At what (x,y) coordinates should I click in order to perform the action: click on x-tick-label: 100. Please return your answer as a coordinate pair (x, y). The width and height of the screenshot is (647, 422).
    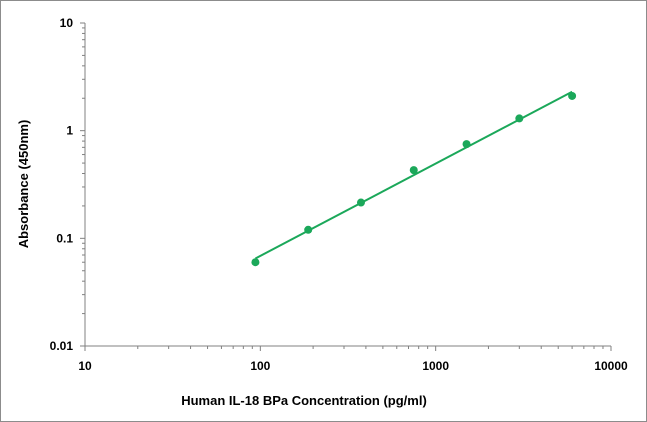
    Looking at the image, I should click on (260, 366).